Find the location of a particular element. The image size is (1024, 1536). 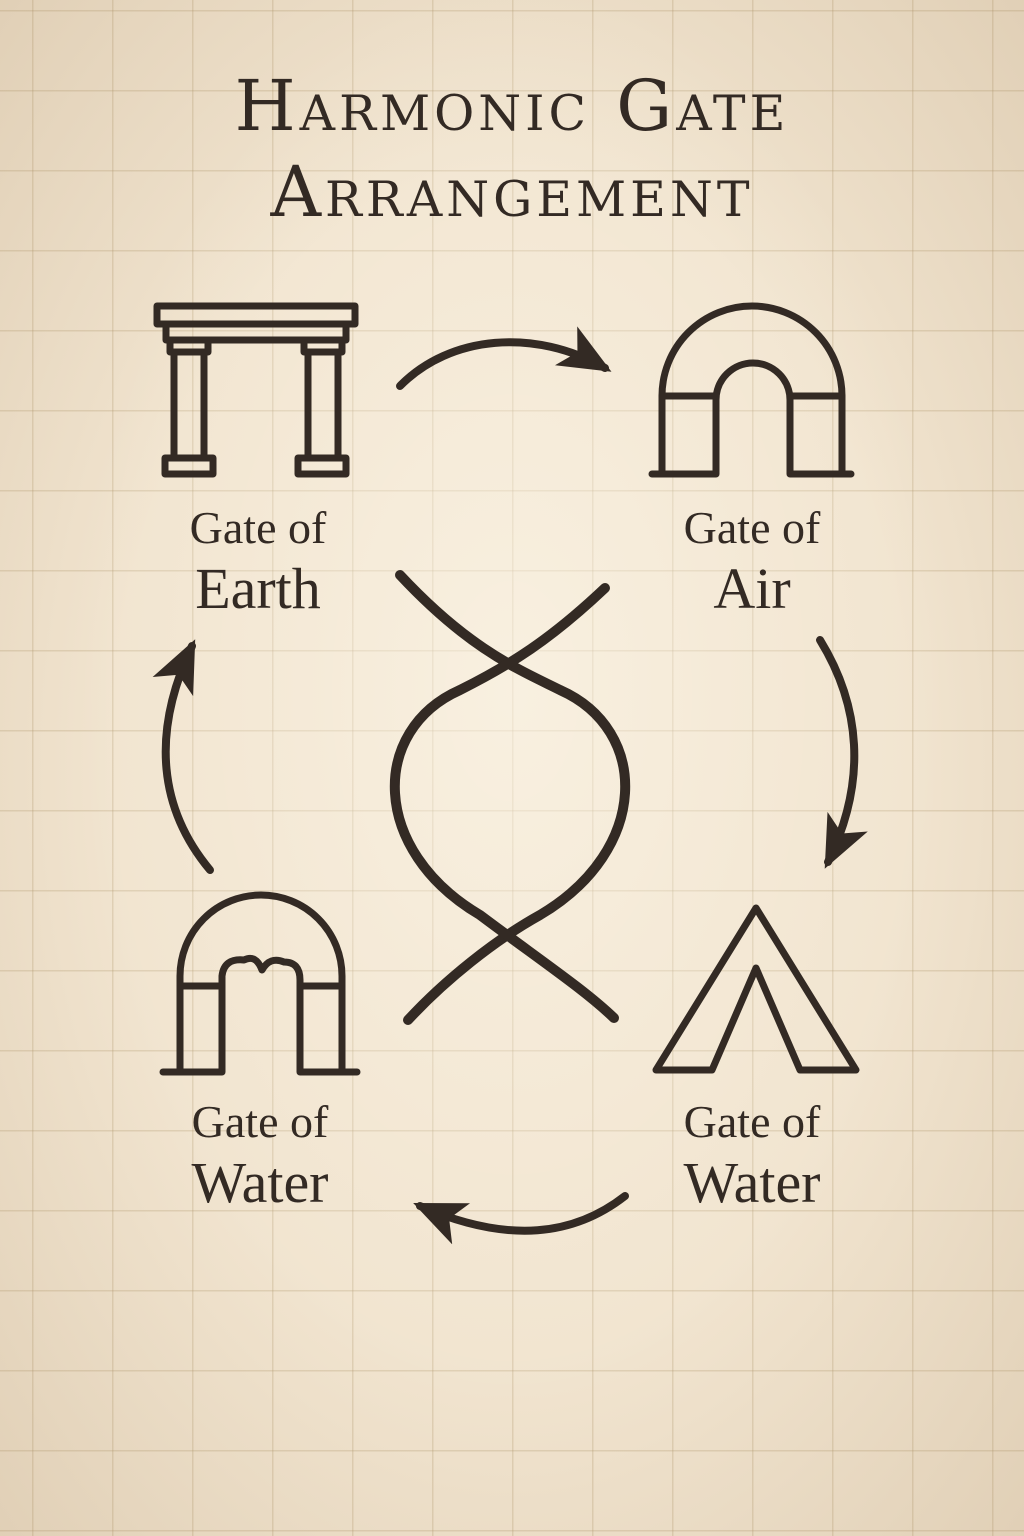

arrow-water-to-water is located at coordinates (521, 1218).